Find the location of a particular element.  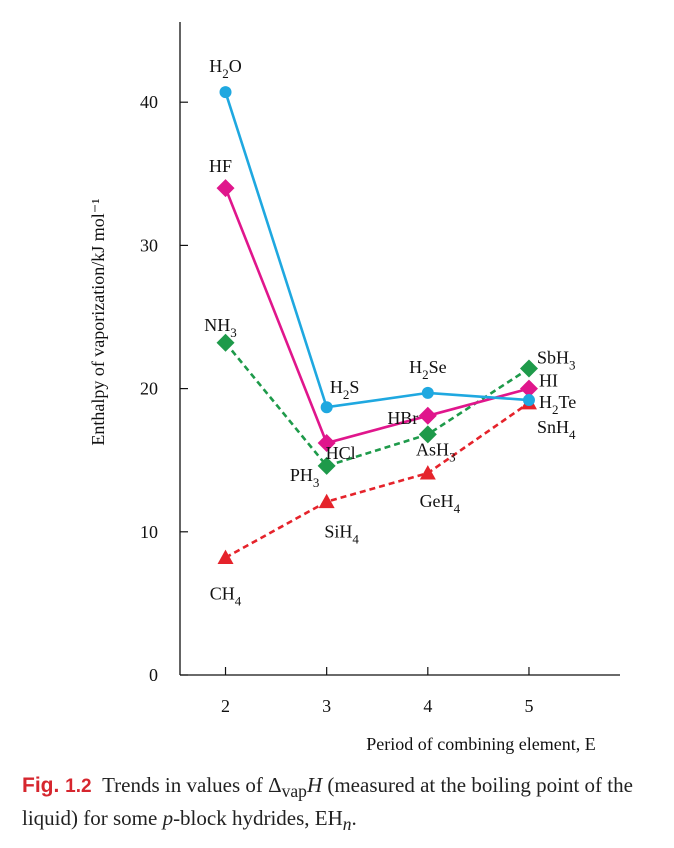

point-label: H2O is located at coordinates (225, 68).